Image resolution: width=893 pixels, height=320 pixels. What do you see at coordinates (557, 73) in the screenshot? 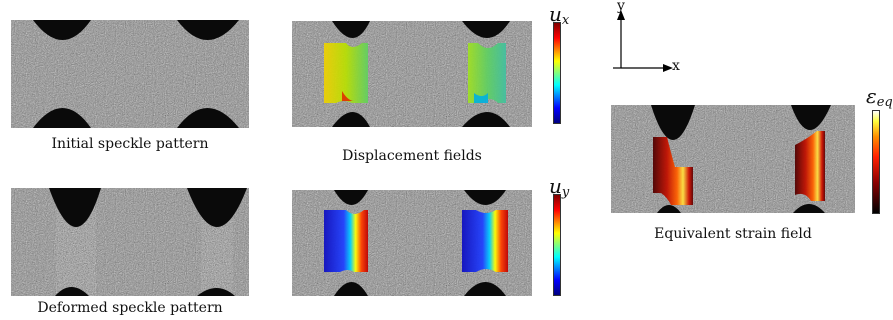
I see `ux-colorbar` at bounding box center [557, 73].